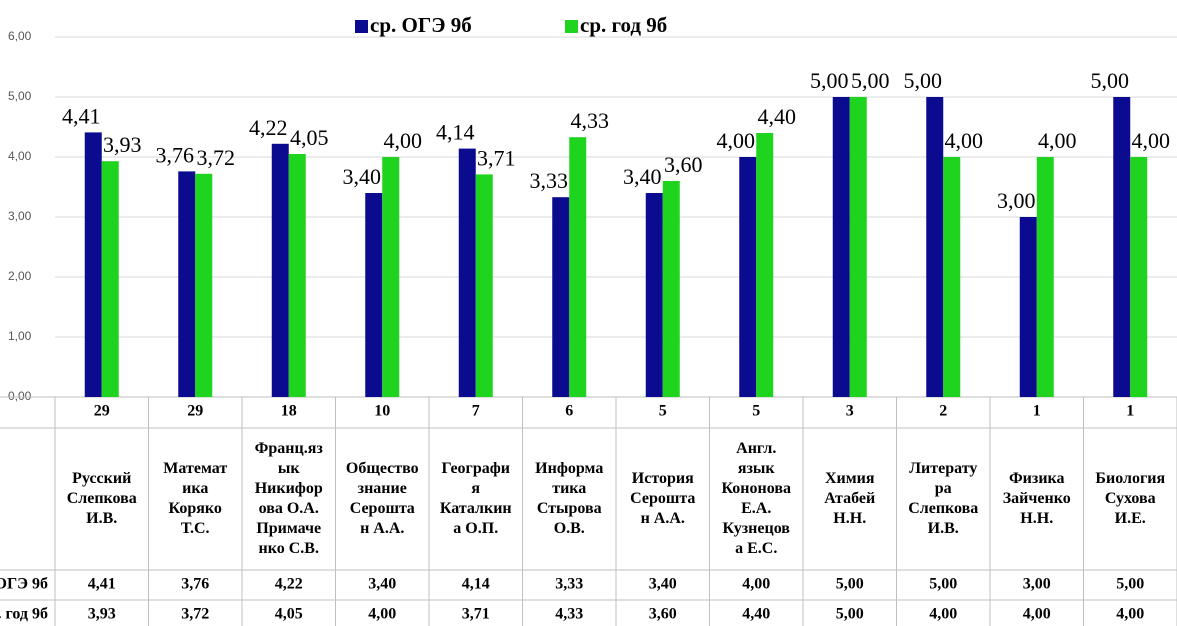 Image resolution: width=1177 pixels, height=626 pixels. Describe the element at coordinates (20, 96) in the screenshot. I see `y-tick-label: 5,00` at that location.